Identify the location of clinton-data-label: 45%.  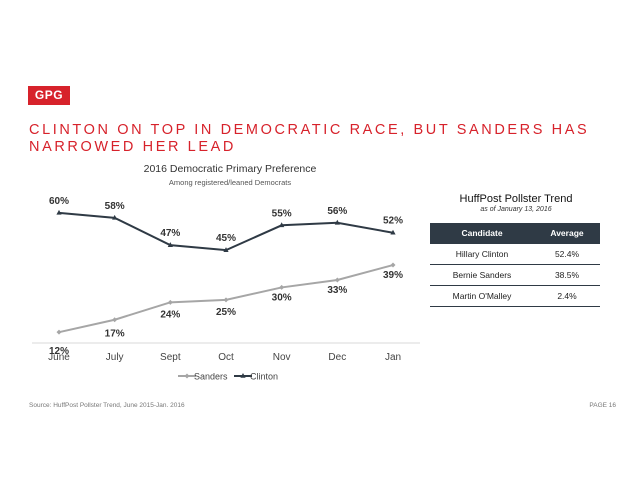
(226, 238).